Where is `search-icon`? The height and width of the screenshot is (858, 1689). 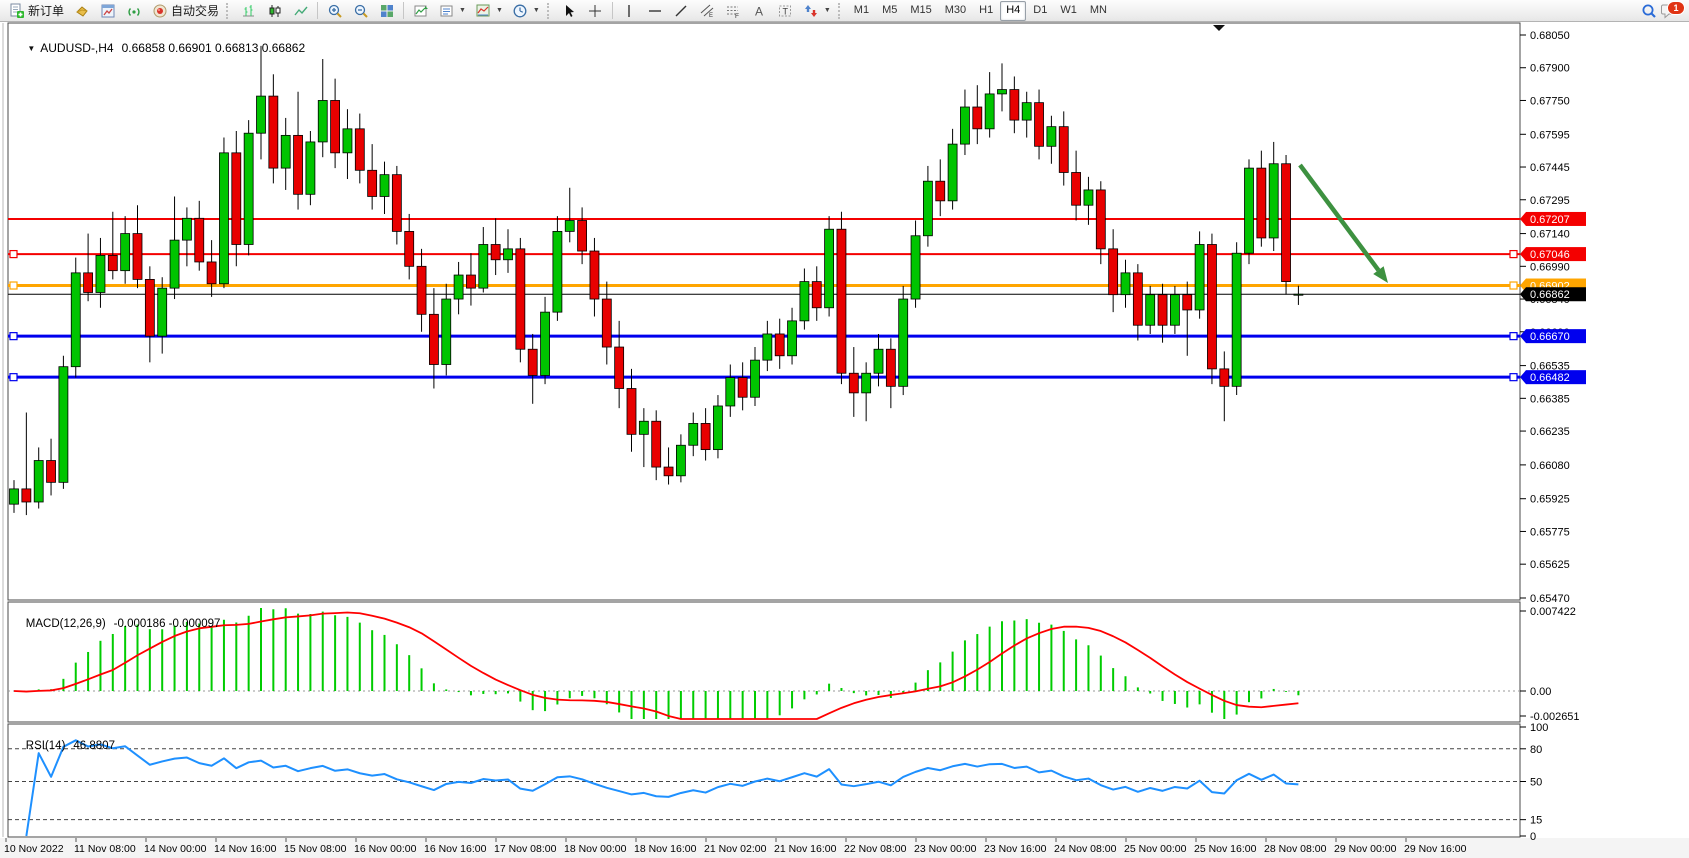
search-icon is located at coordinates (1648, 11).